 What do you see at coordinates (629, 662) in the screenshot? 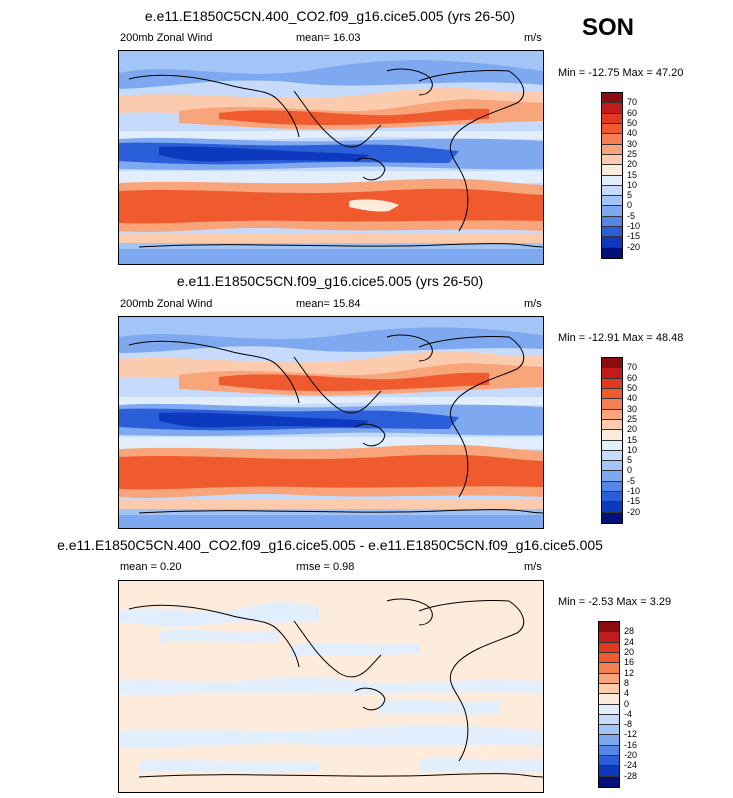
I see `colorbar-label: 16` at bounding box center [629, 662].